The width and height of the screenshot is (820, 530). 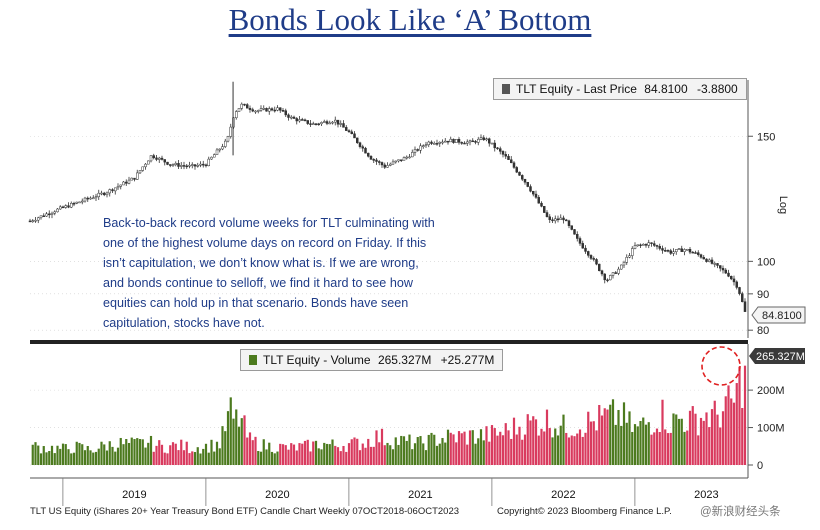 What do you see at coordinates (763, 331) in the screenshot?
I see `price-tick-label: 80` at bounding box center [763, 331].